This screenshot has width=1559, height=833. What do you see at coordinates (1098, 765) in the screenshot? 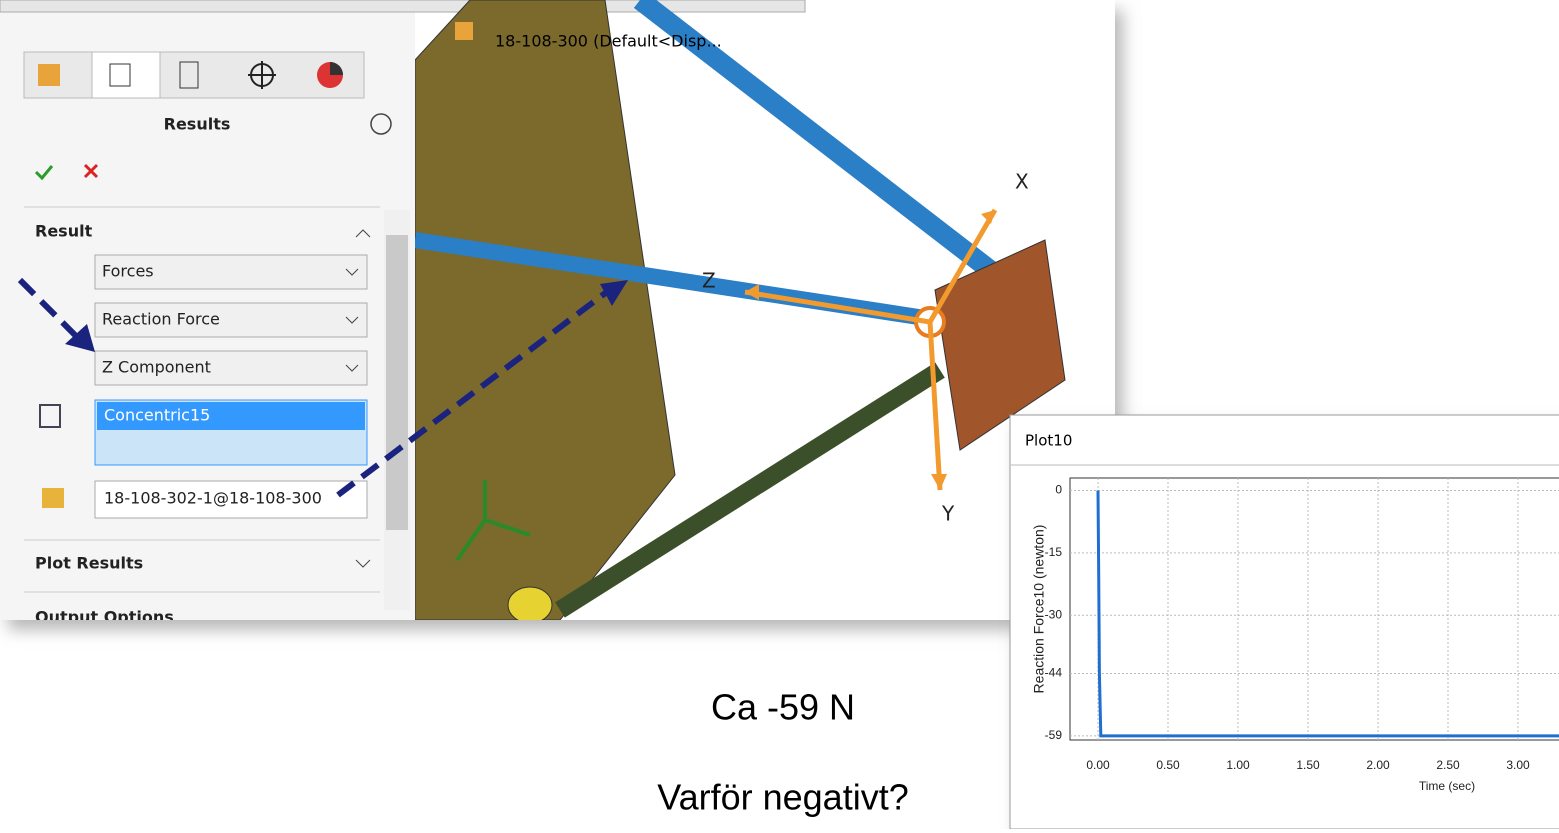
I see `x-tick-label: 0.00` at bounding box center [1098, 765].